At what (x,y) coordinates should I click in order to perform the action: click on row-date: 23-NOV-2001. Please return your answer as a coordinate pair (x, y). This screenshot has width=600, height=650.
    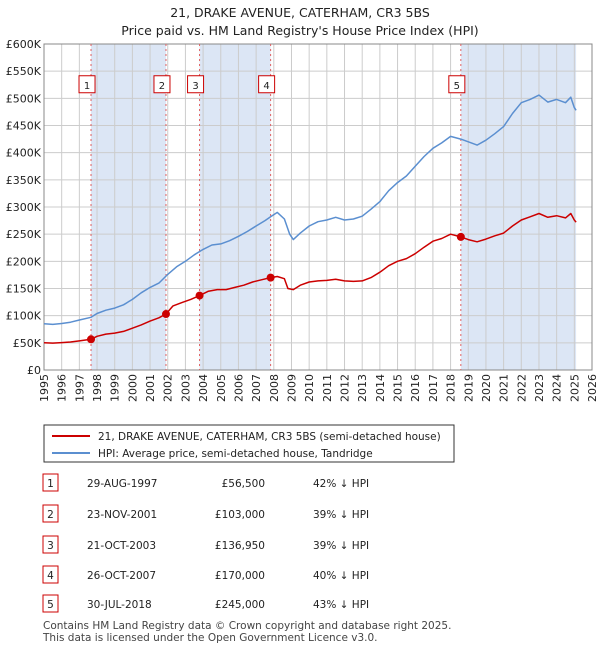
    Looking at the image, I should click on (122, 515).